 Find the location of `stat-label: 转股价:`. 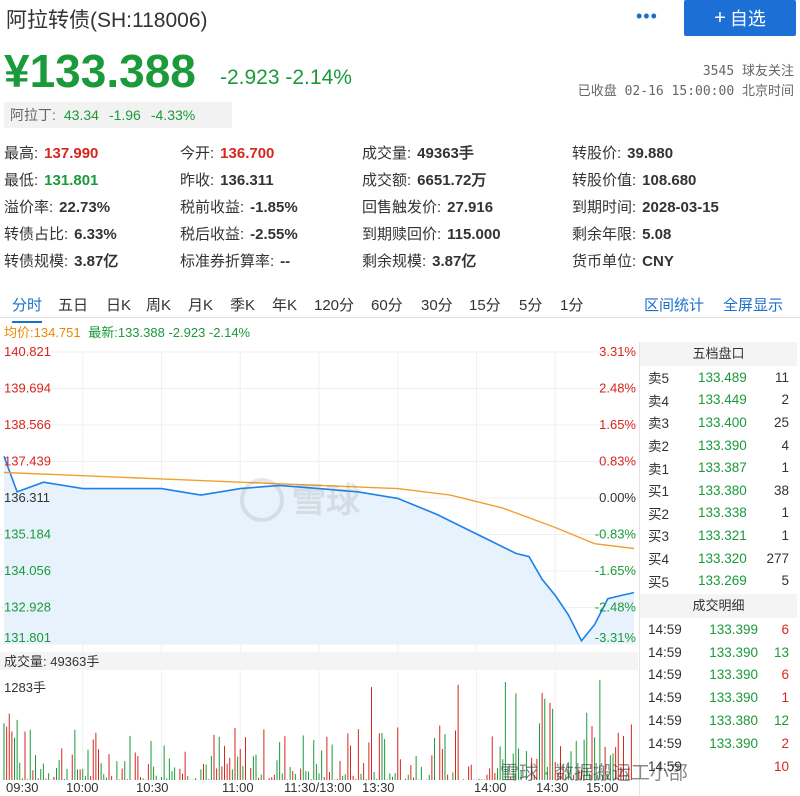

stat-label: 转股价: is located at coordinates (597, 153).